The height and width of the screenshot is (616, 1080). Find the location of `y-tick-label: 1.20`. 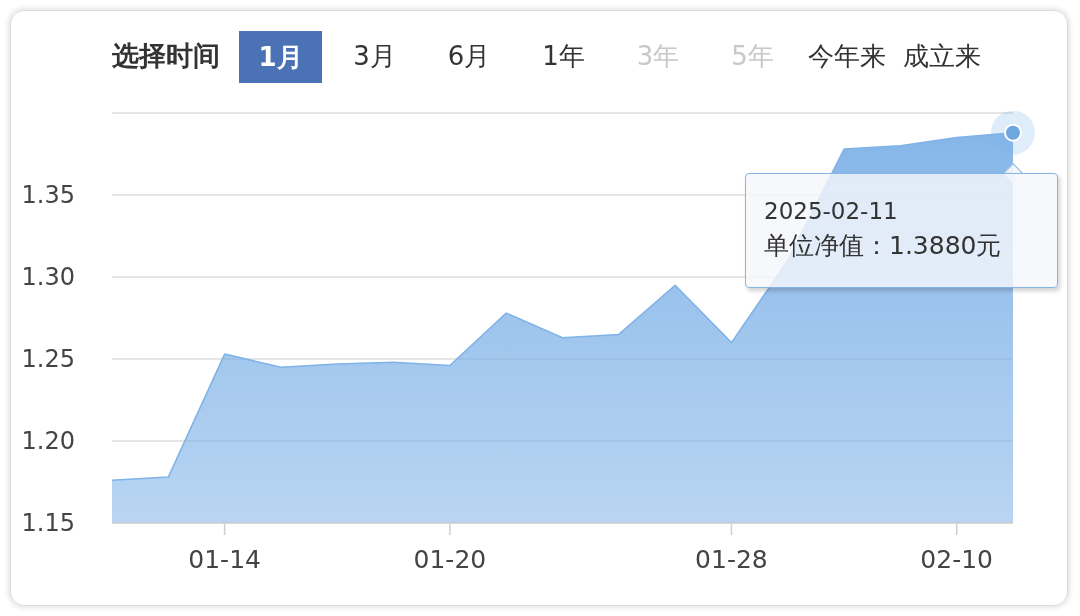

y-tick-label: 1.20 is located at coordinates (48, 441).